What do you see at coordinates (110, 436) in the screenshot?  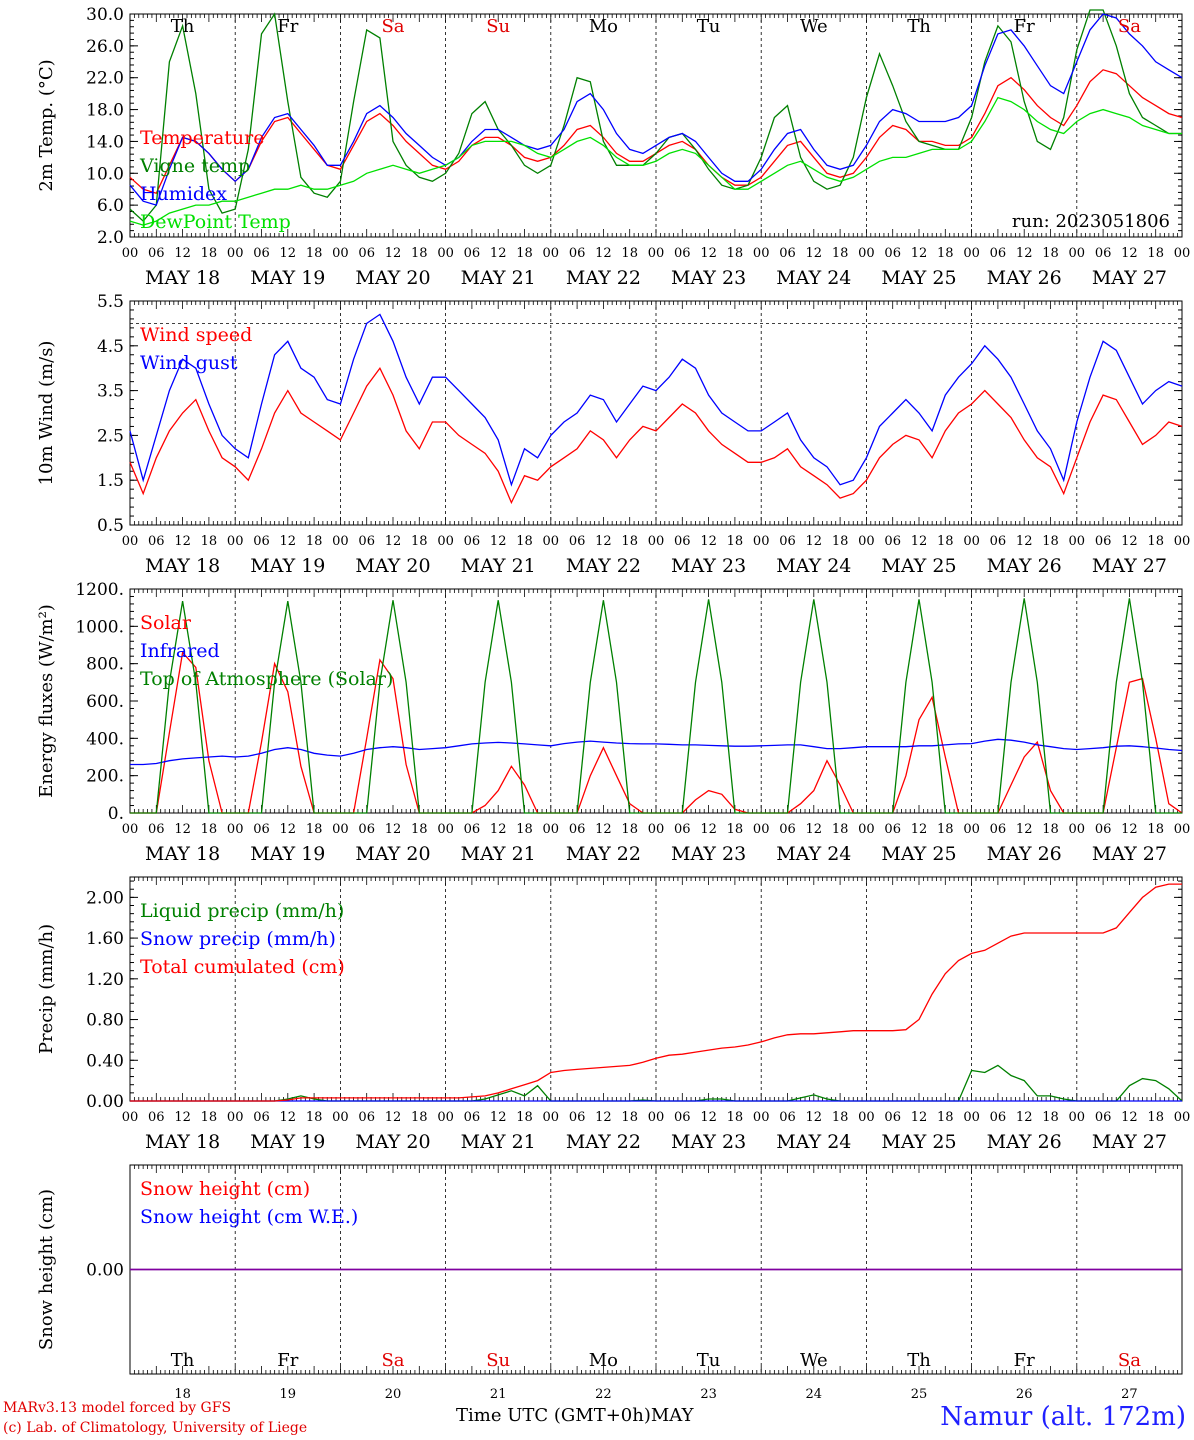 I see `y-tick-label: 2.5` at bounding box center [110, 436].